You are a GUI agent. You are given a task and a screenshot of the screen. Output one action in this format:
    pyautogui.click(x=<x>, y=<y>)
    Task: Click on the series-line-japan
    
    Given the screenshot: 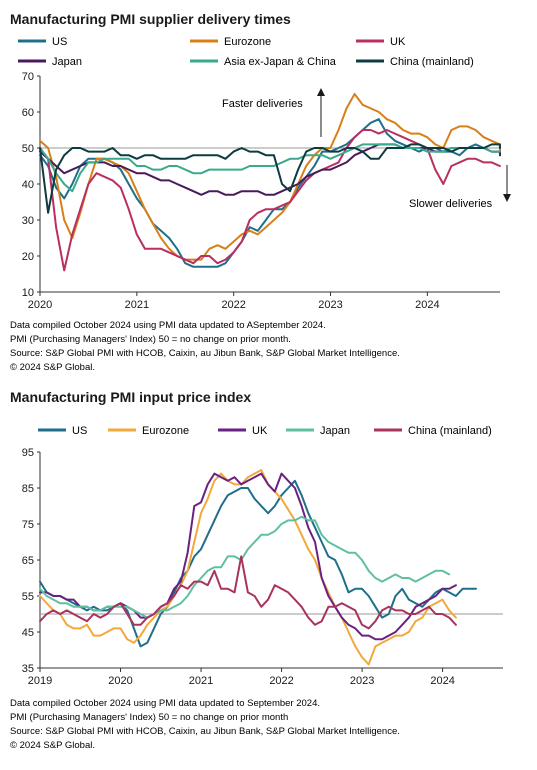 What is the action you would take?
    pyautogui.click(x=245, y=567)
    